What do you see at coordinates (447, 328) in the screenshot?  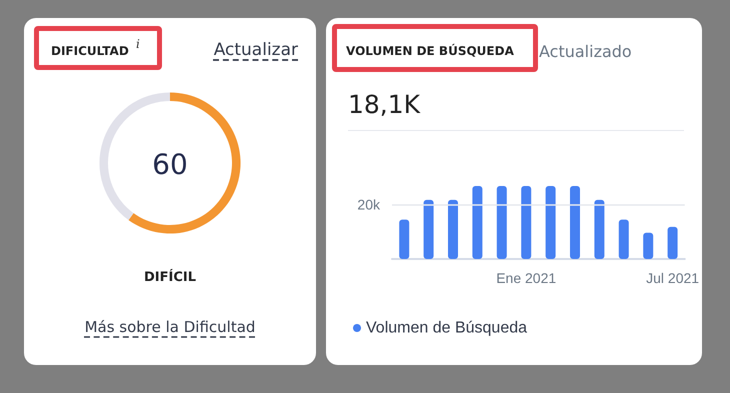 I see `legend-label: Volumen de Búsqueda` at bounding box center [447, 328].